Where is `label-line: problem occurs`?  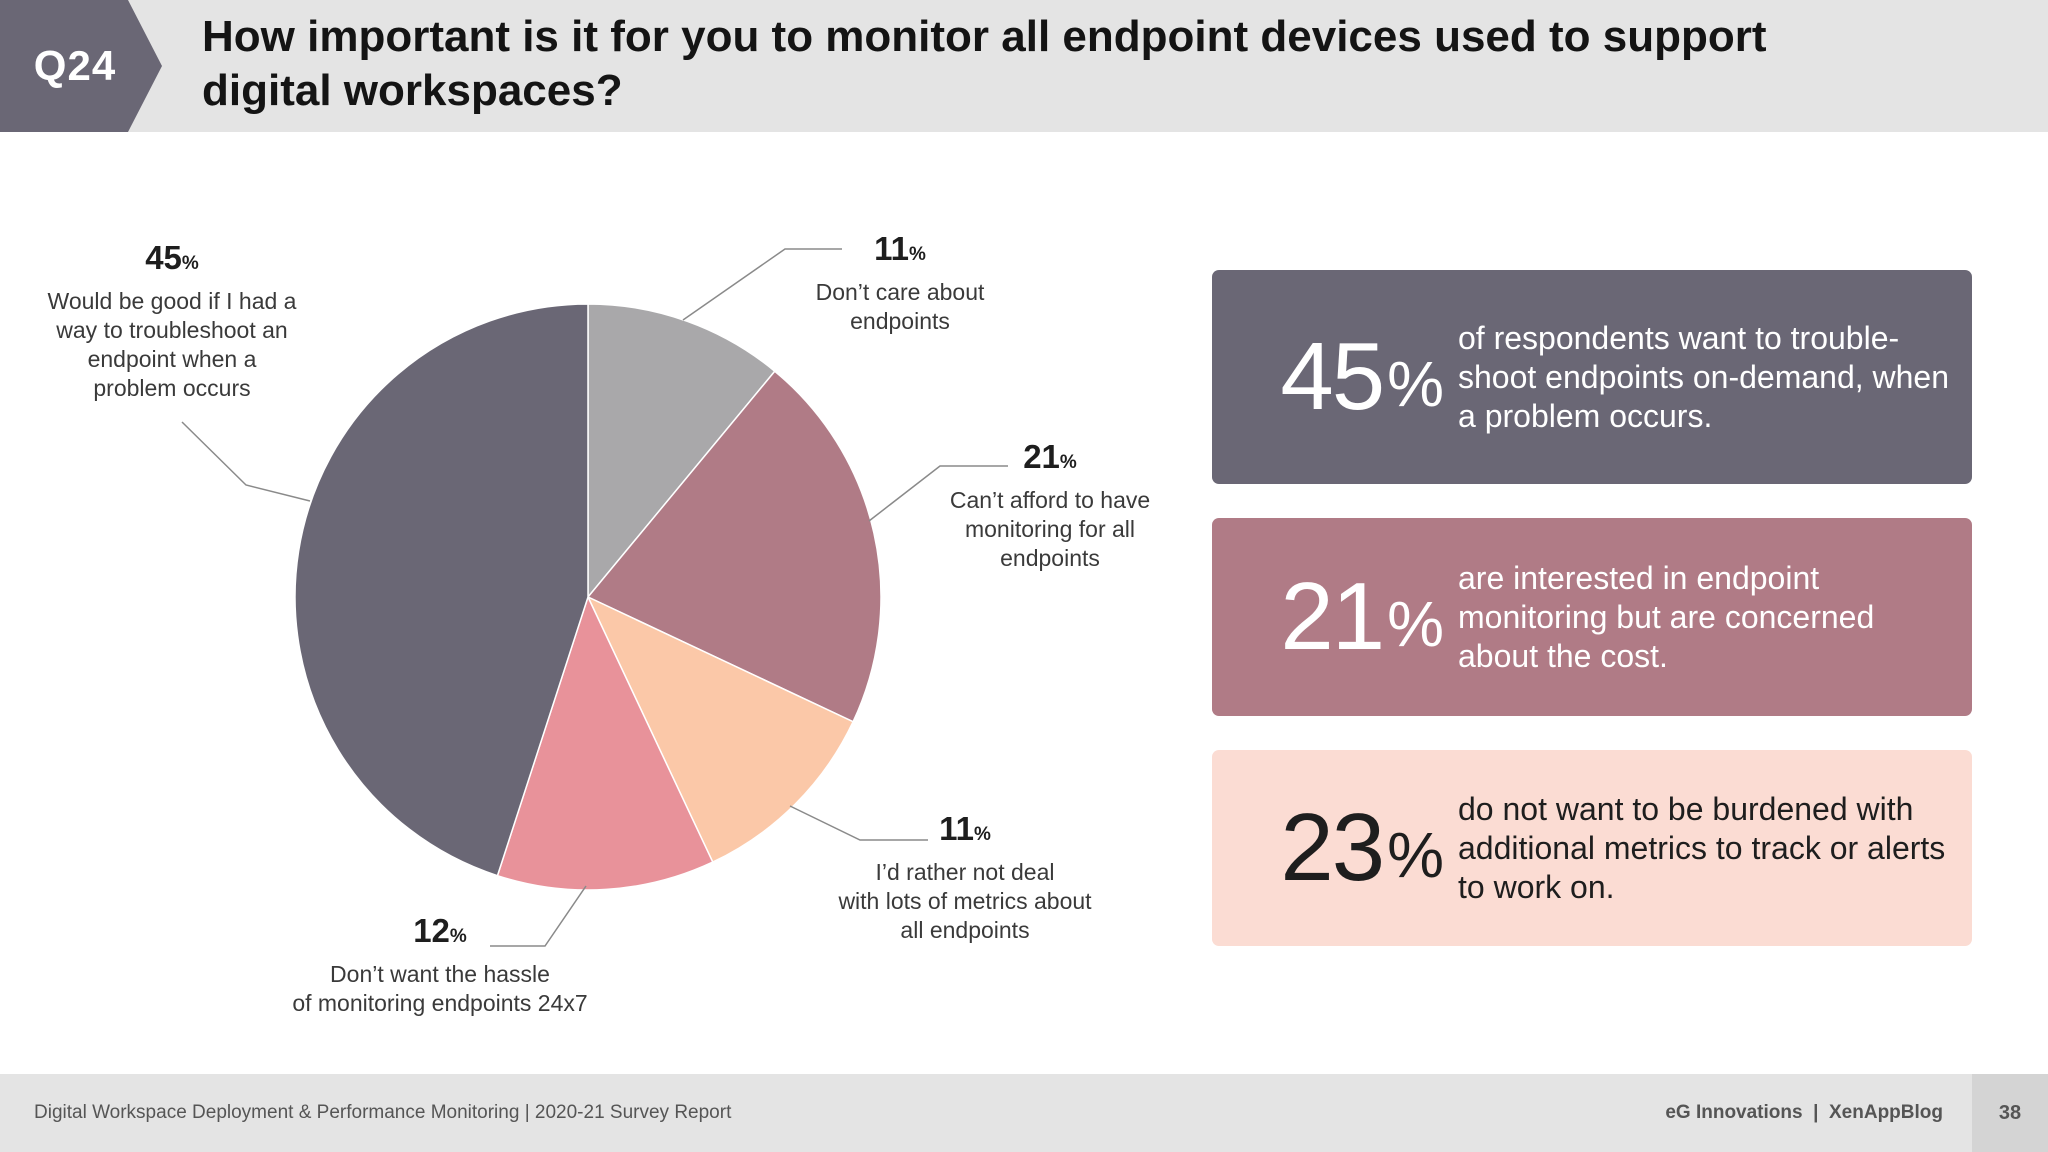 label-line: problem occurs is located at coordinates (171, 388).